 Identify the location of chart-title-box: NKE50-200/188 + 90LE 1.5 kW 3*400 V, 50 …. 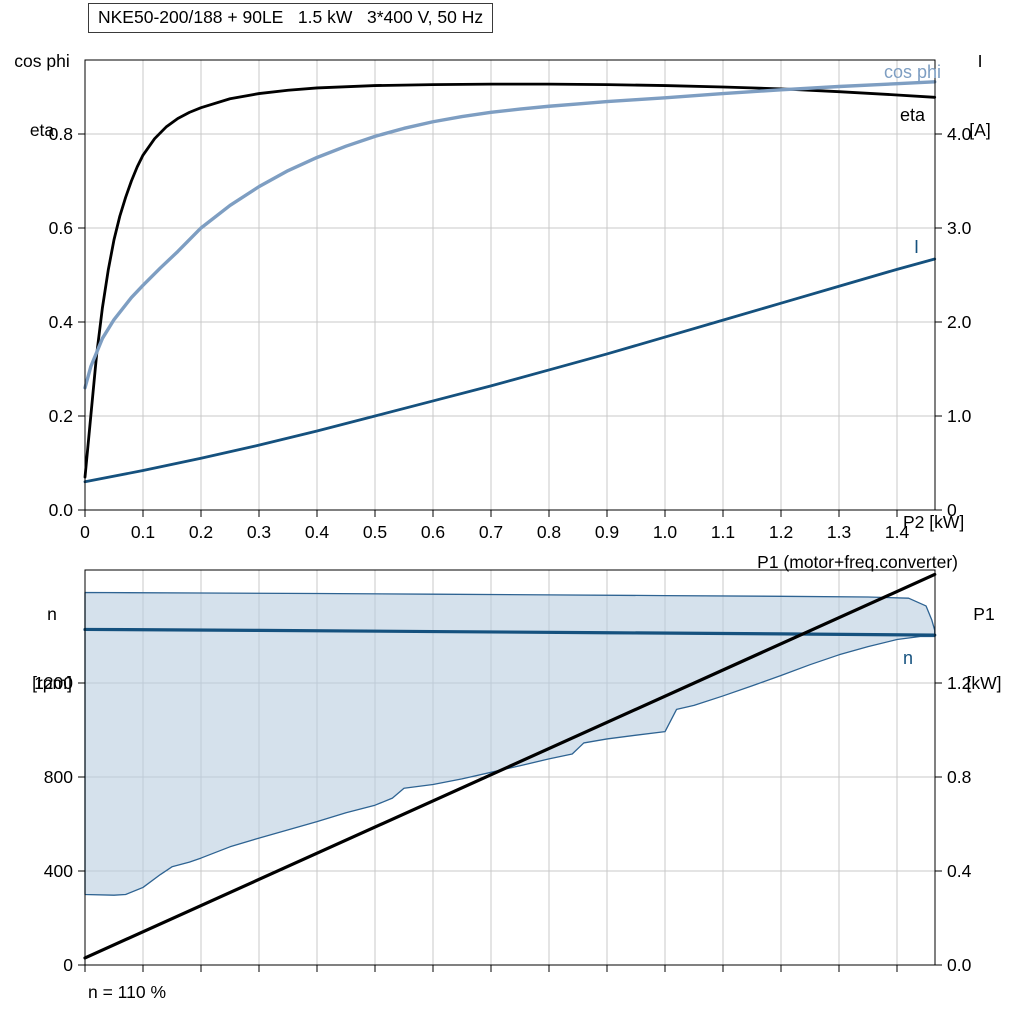
(291, 18).